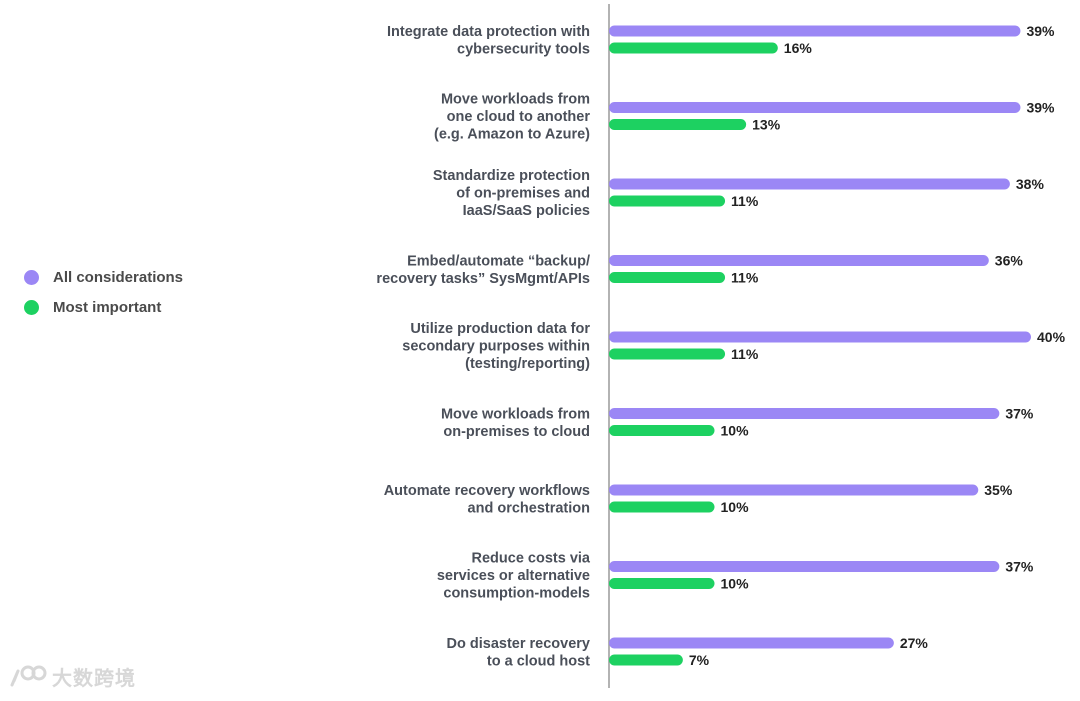  Describe the element at coordinates (487, 491) in the screenshot. I see `category-label-line: Automate recovery workflows` at that location.